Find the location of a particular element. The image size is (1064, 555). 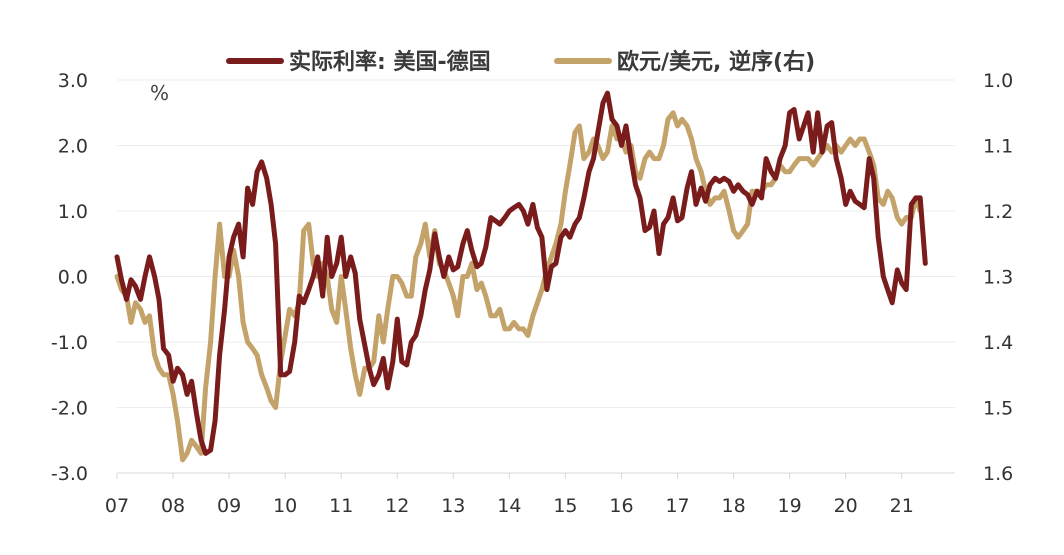

x-tick-label: 16 is located at coordinates (621, 506).